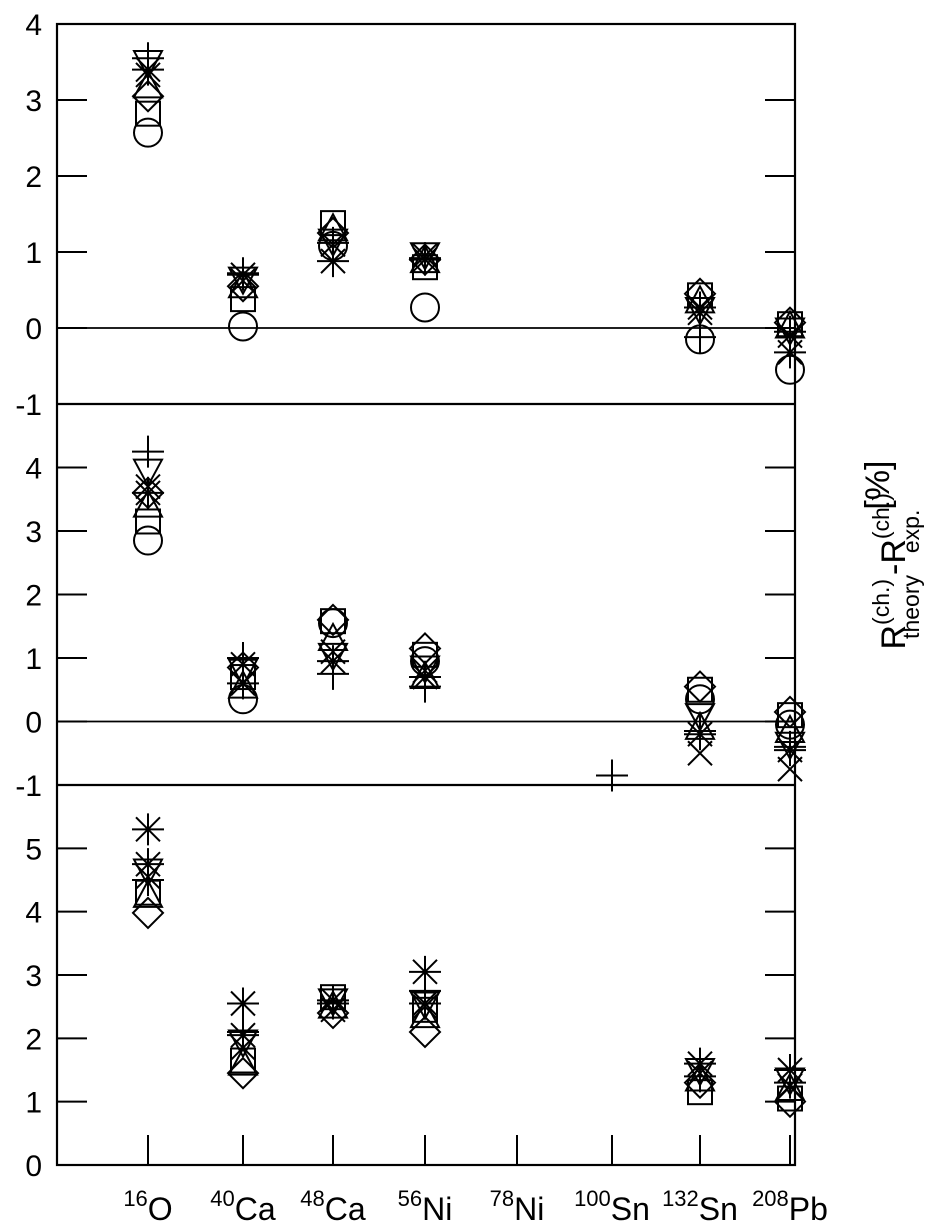 This screenshot has height=1230, width=930. Describe the element at coordinates (894, 637) in the screenshot. I see `ylabel-r1: R` at that location.